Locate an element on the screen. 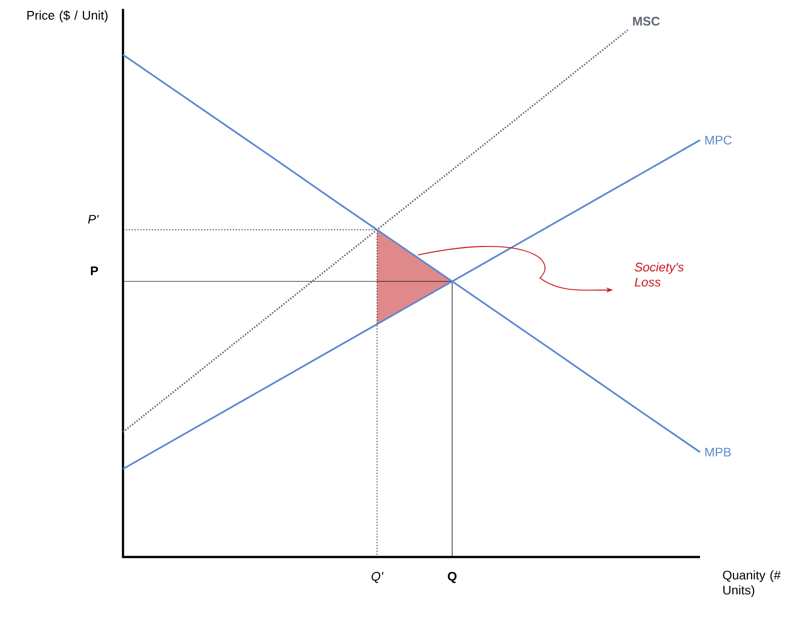 The height and width of the screenshot is (618, 810). annotation: Society's Loss is located at coordinates (659, 274).